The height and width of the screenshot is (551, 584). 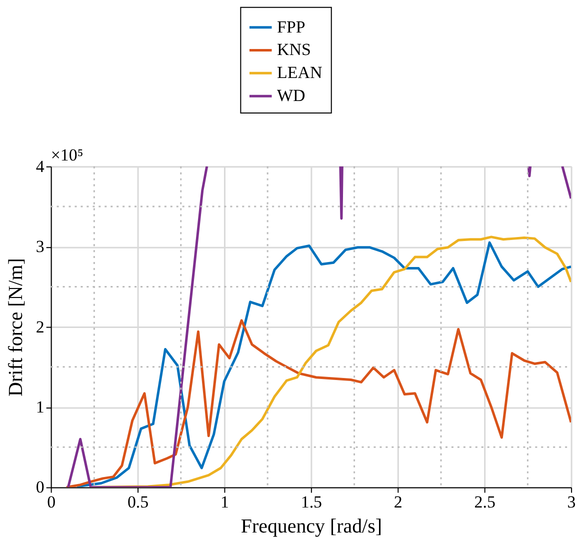 What do you see at coordinates (40, 487) in the screenshot?
I see `y-tick-label: 0` at bounding box center [40, 487].